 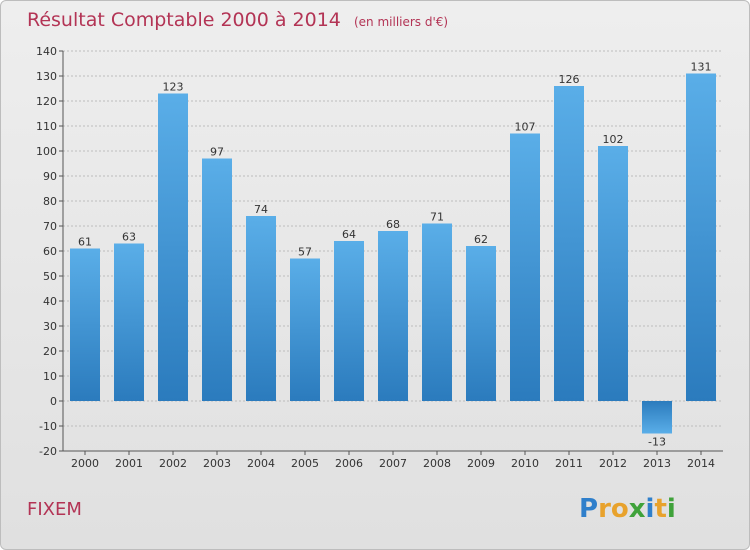 What do you see at coordinates (46, 76) in the screenshot?
I see `y-tick-label: 130` at bounding box center [46, 76].